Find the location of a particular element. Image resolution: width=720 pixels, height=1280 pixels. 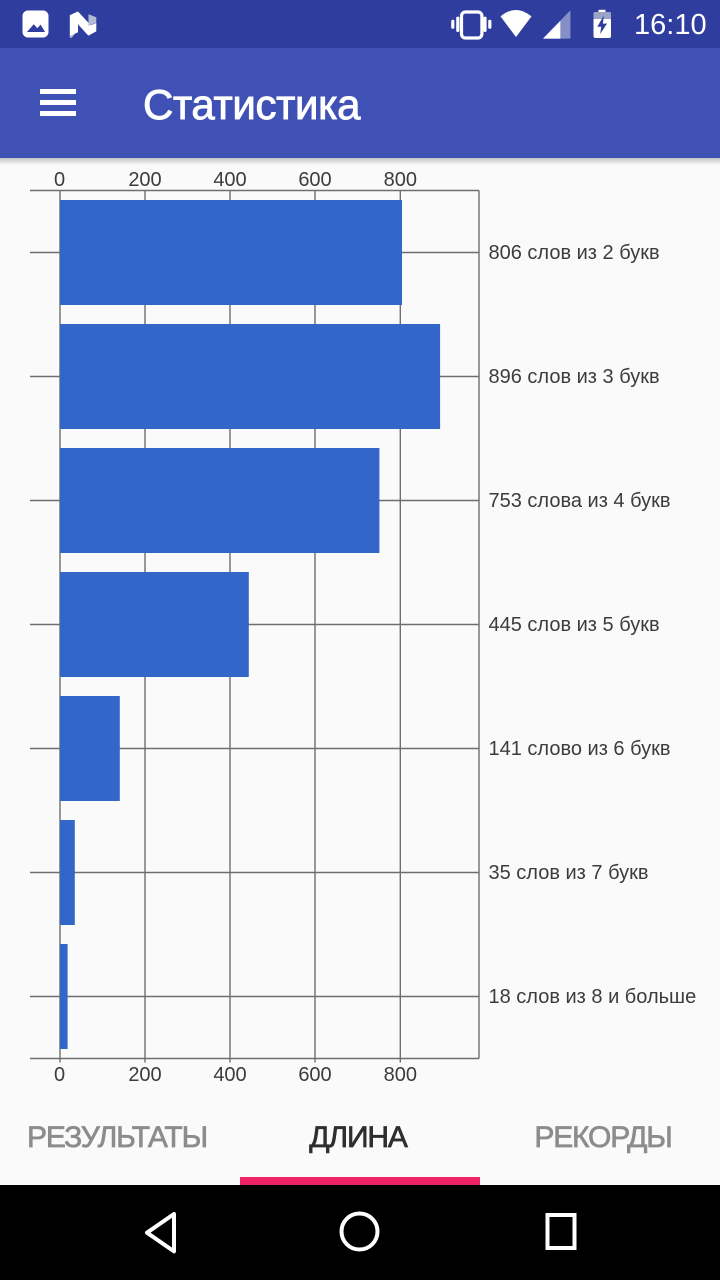

svg-text: 141 слово из 6 букв is located at coordinates (580, 749).